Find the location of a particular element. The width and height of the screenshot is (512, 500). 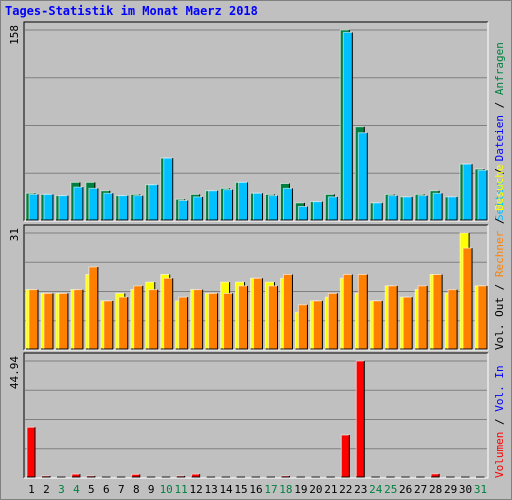

x-tick-label: 2 is located at coordinates (46, 489).